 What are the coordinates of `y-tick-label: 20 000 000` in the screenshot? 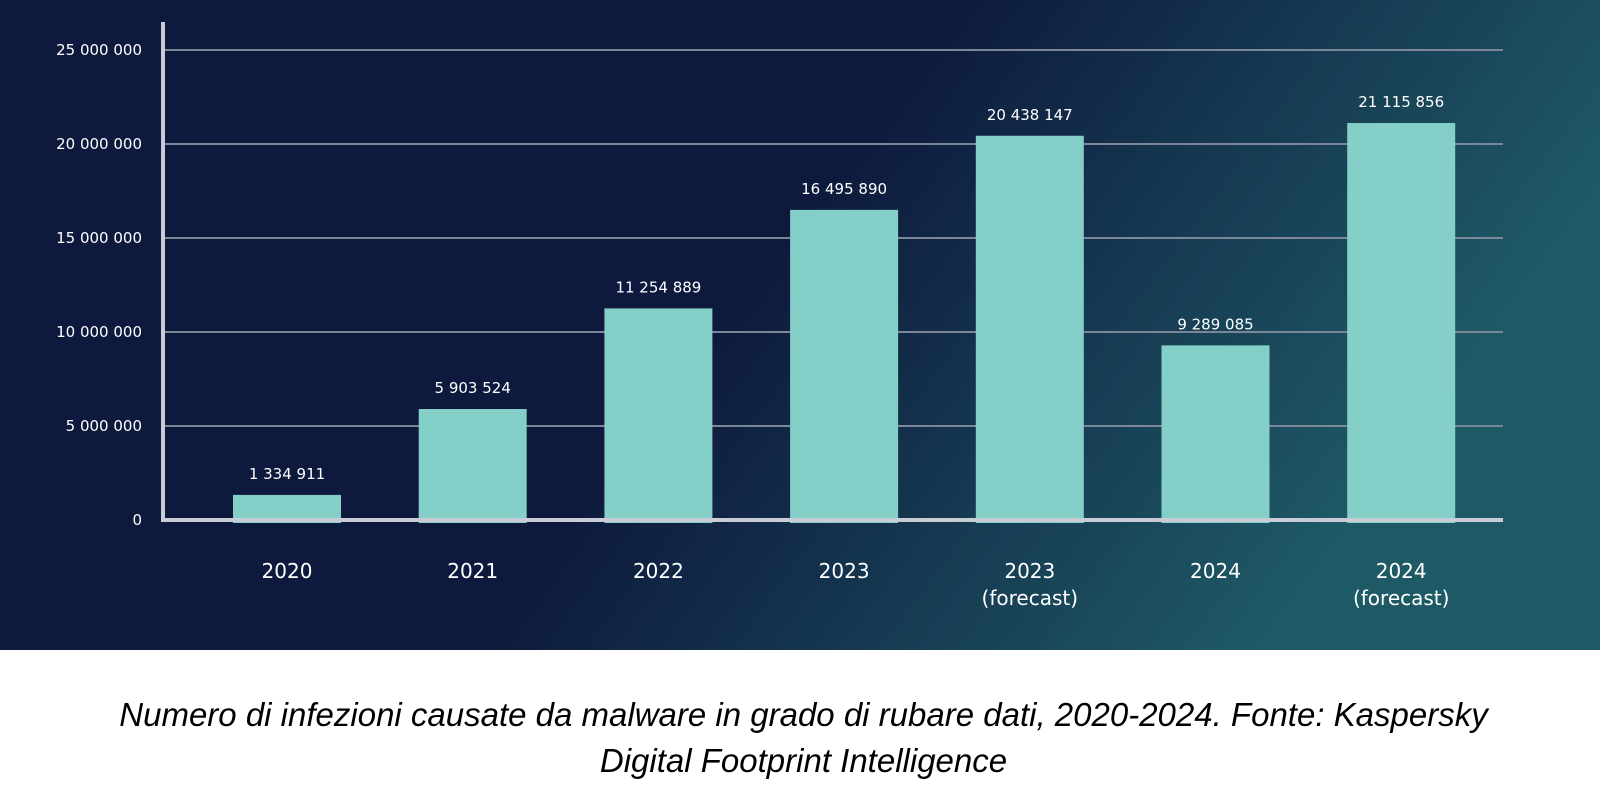 It's located at (99, 144).